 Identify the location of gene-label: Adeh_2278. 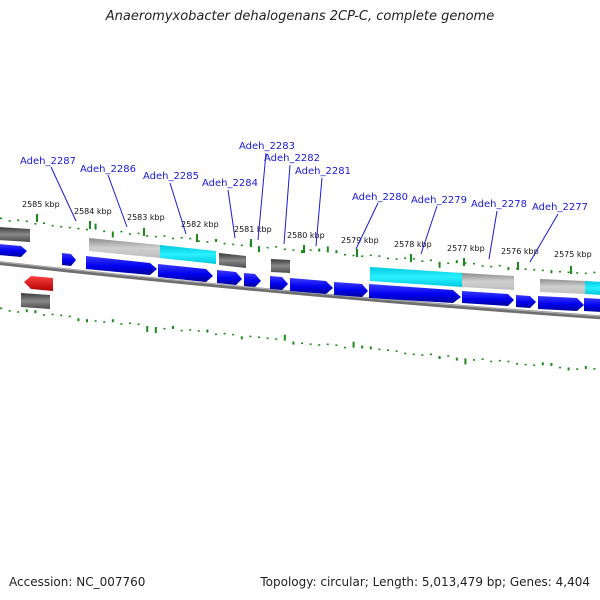
(499, 204).